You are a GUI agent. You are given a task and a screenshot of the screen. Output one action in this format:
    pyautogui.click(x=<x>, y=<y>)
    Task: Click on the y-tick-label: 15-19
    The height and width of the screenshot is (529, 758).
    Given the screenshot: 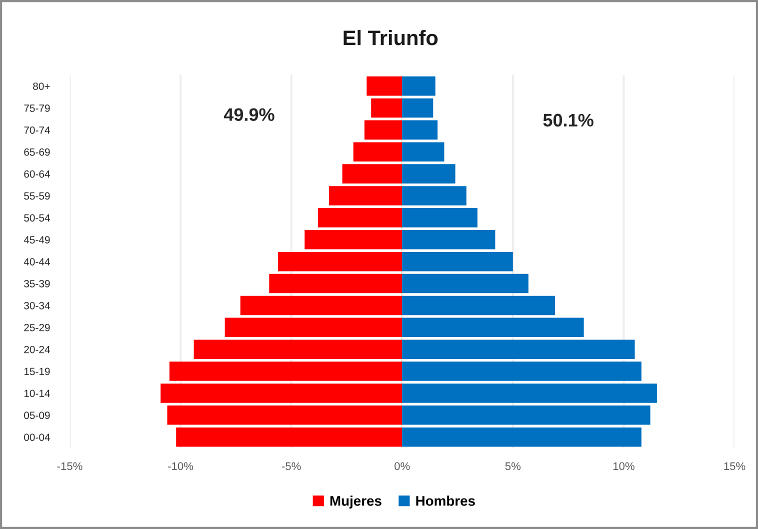 What is the action you would take?
    pyautogui.click(x=37, y=372)
    